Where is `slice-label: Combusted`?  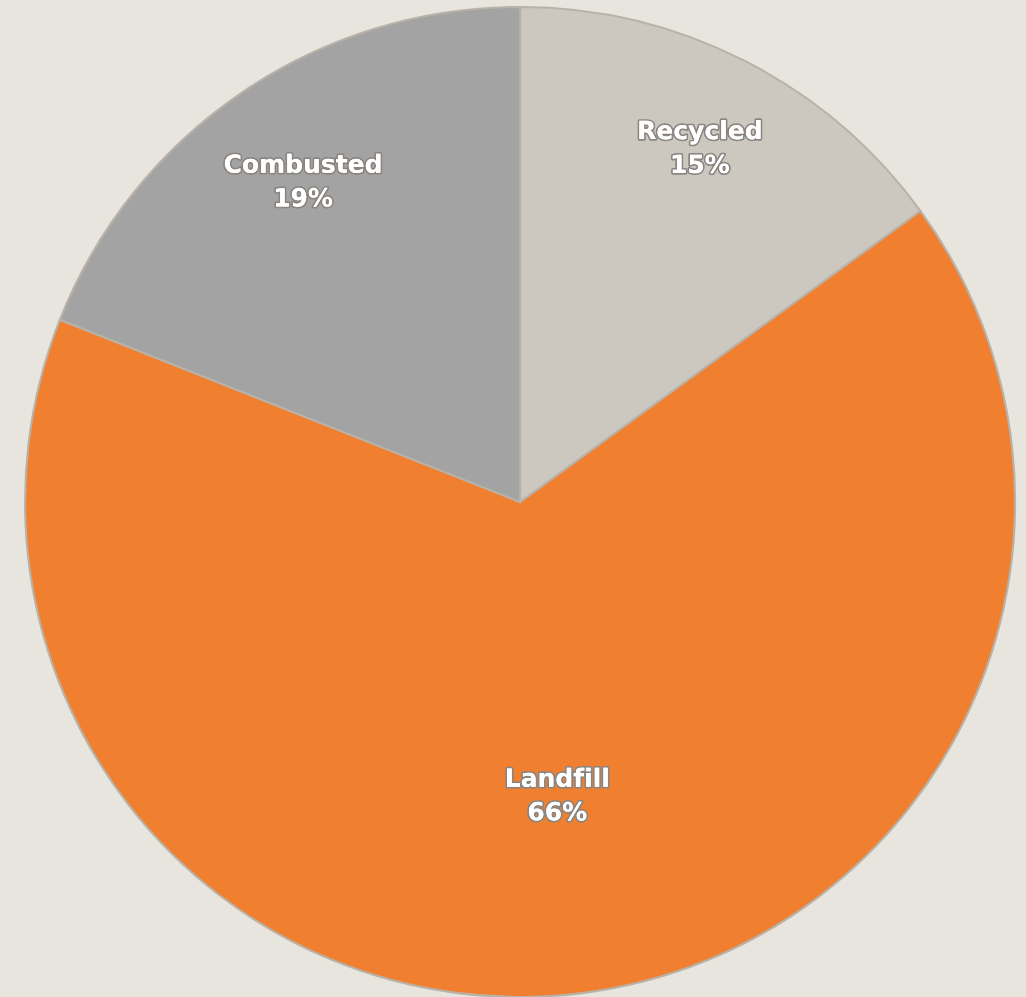
slice-label: Combusted is located at coordinates (302, 163).